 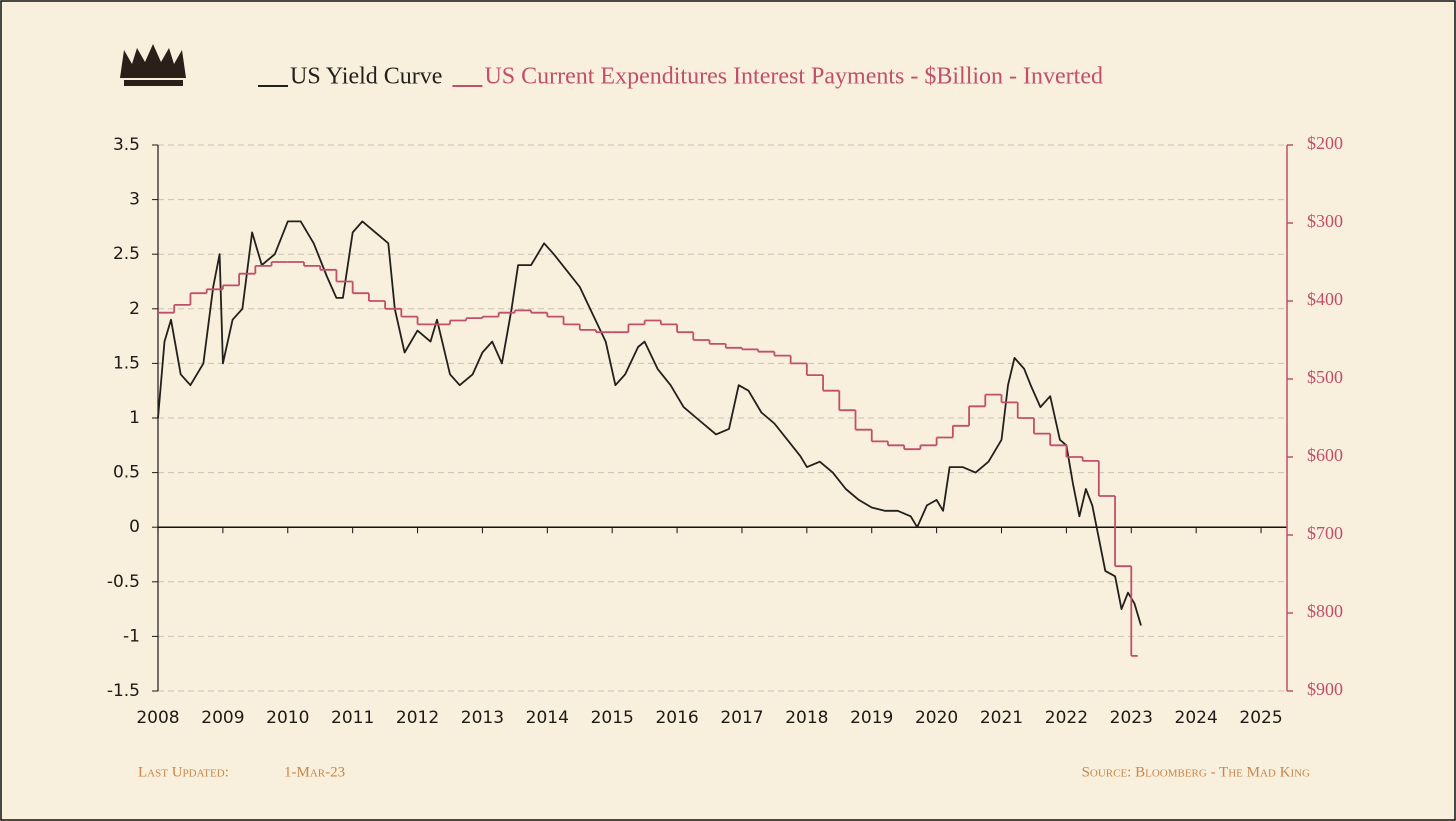 What do you see at coordinates (126, 363) in the screenshot?
I see `y-tick-label: 1.5` at bounding box center [126, 363].